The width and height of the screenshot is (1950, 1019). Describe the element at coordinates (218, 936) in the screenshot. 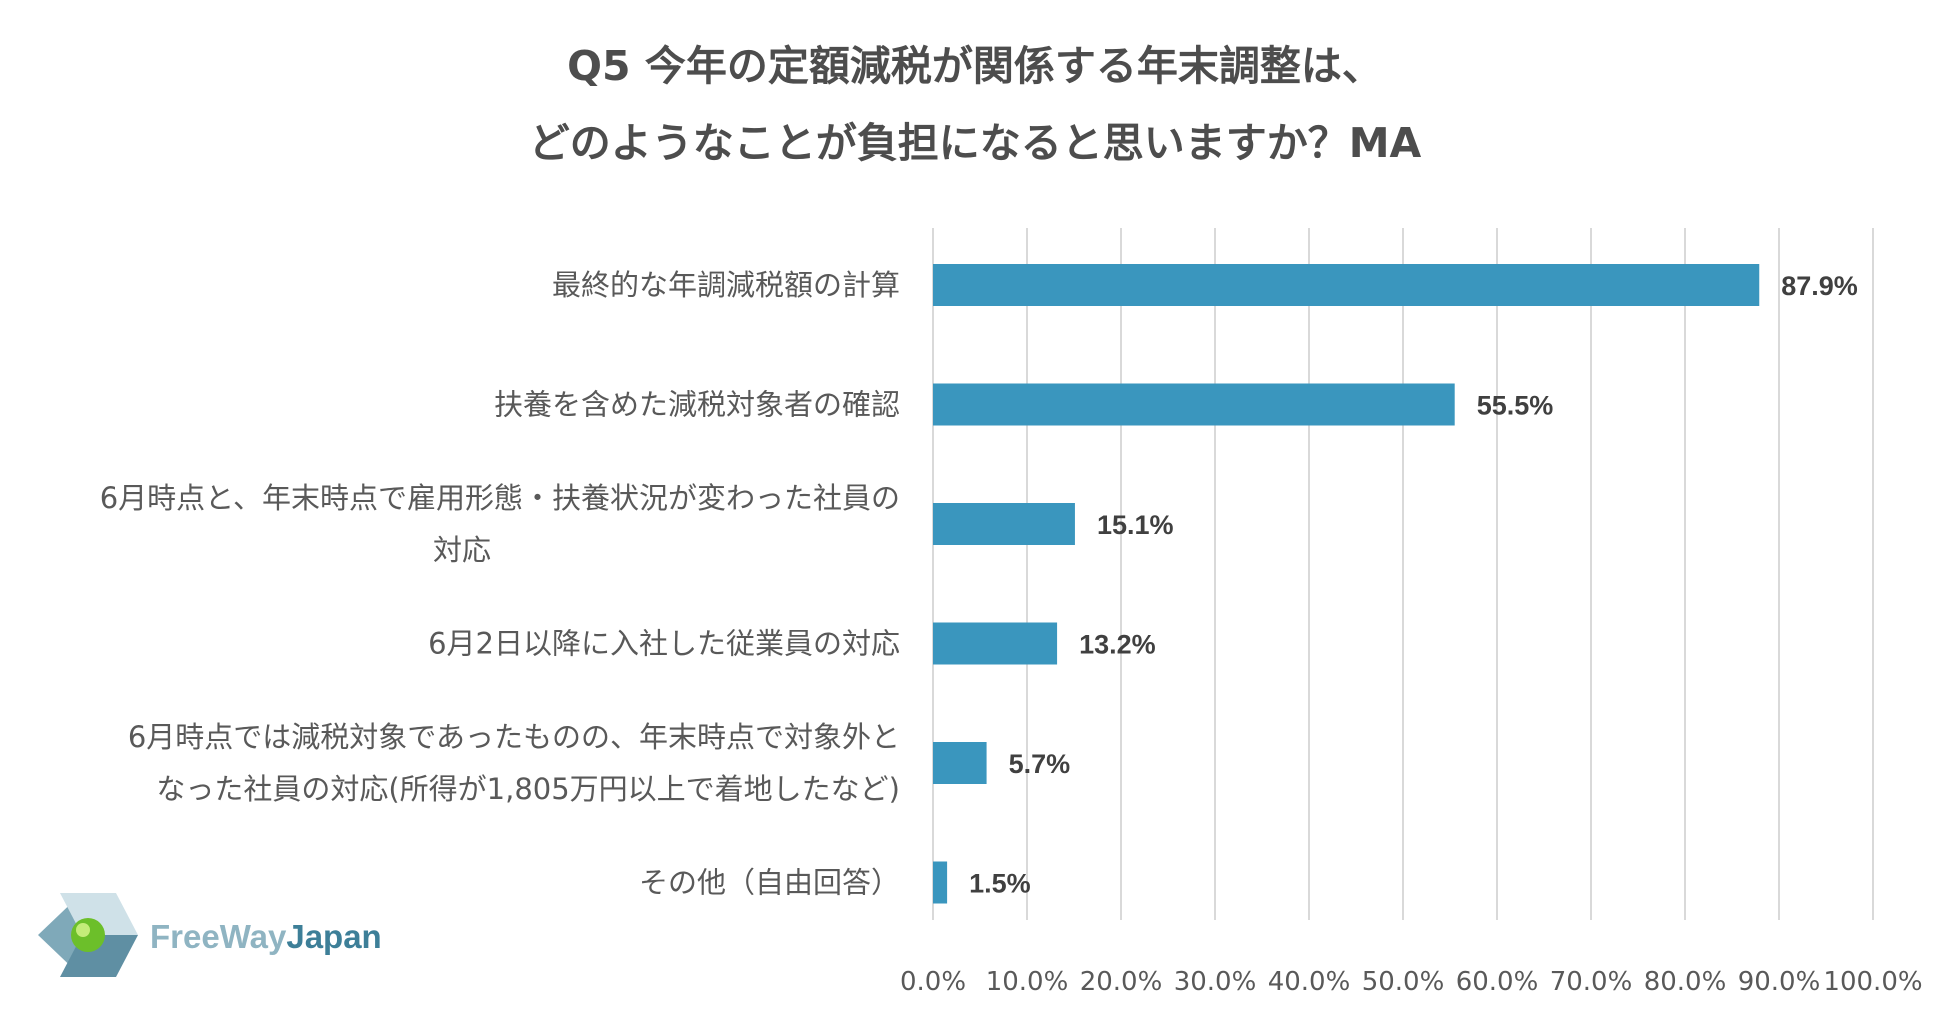

I see `logo-text-freeway: FreeWay` at that location.